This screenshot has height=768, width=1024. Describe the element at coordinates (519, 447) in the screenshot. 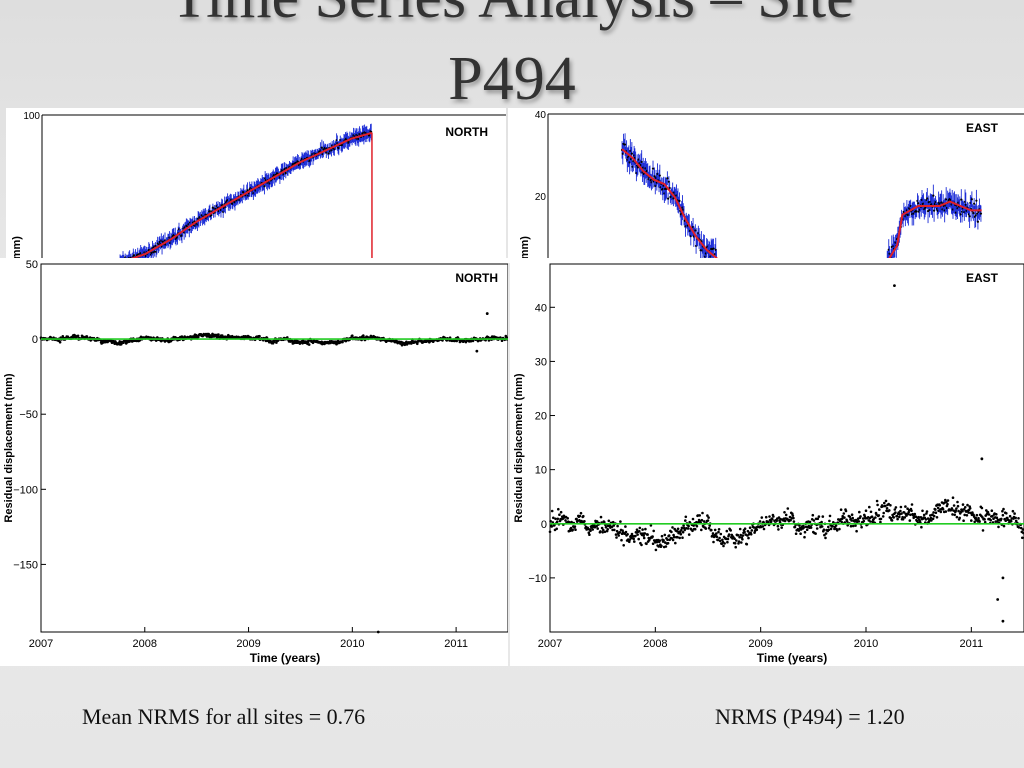

I see `east-residual-ylabel: Residual displacement (mm)` at that location.